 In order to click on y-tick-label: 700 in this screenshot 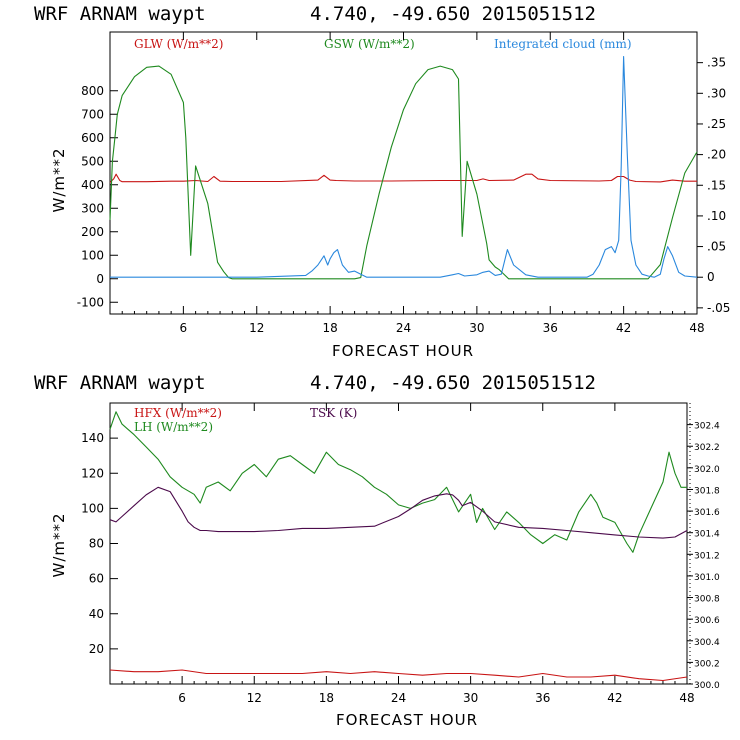, I will do `click(92, 114)`.